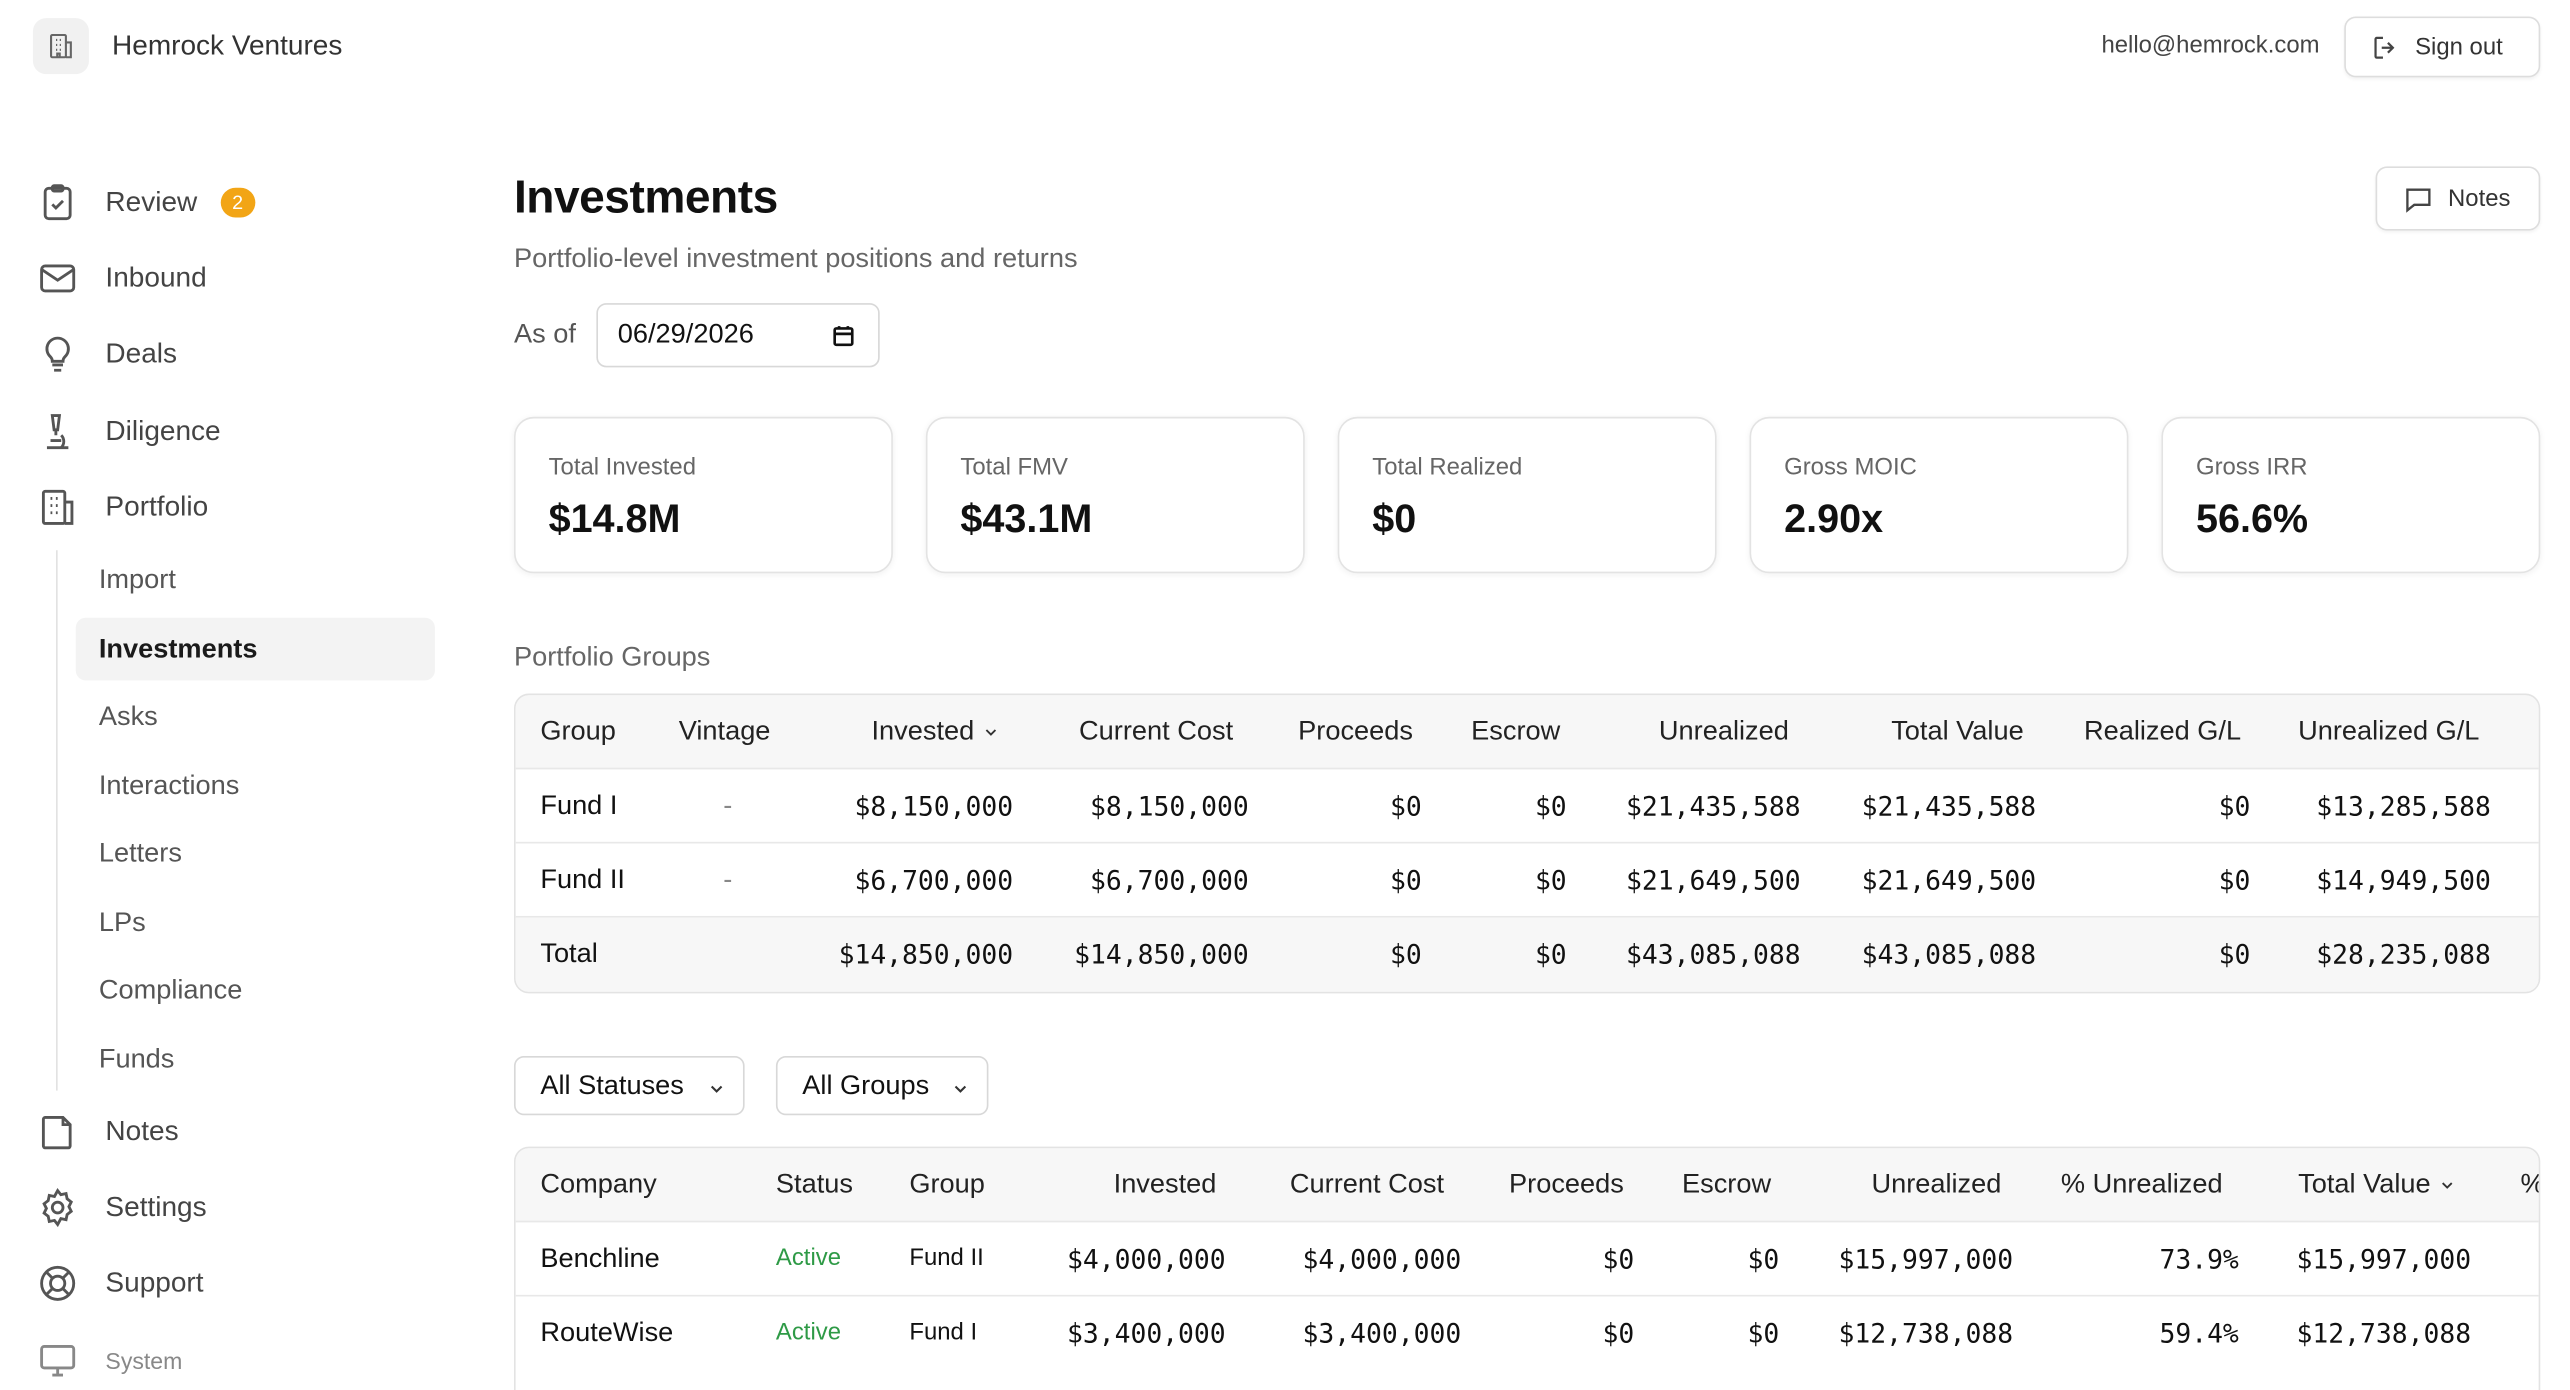 Image resolution: width=2570 pixels, height=1390 pixels. I want to click on status-filter-select: All Statuses, so click(629, 1085).